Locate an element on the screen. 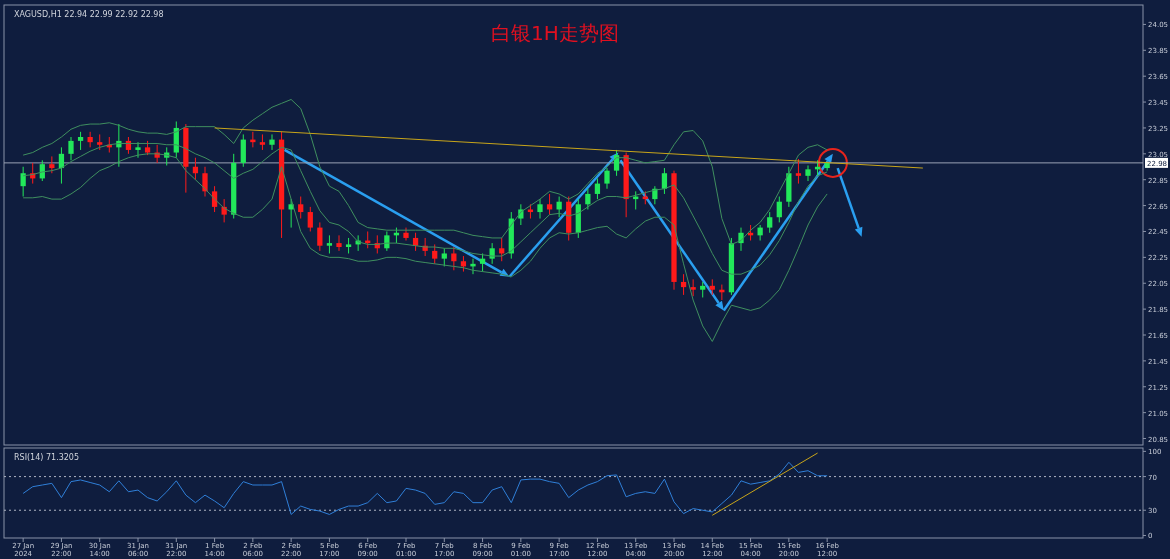 This screenshot has height=559, width=1170. annotation: RSI(14) 71.3205 is located at coordinates (47, 457).